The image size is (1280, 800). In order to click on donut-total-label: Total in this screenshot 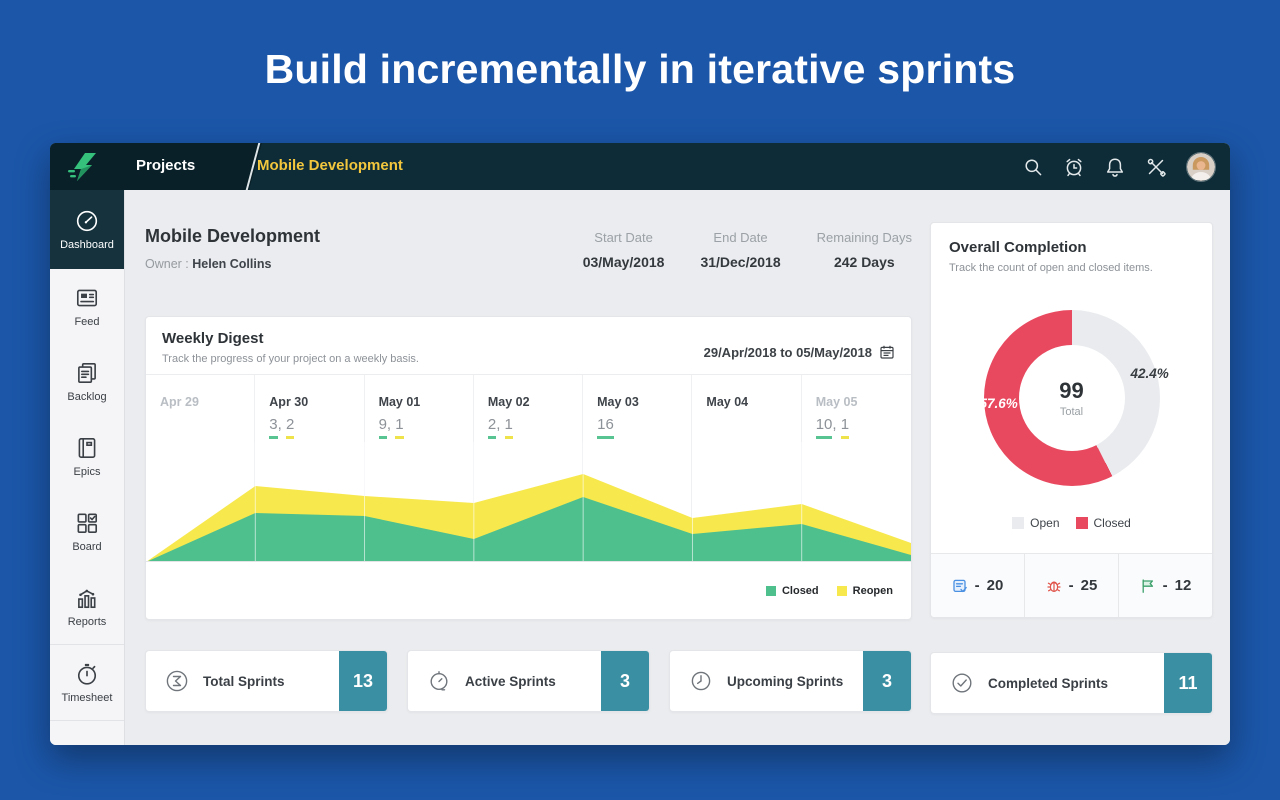, I will do `click(1071, 412)`.